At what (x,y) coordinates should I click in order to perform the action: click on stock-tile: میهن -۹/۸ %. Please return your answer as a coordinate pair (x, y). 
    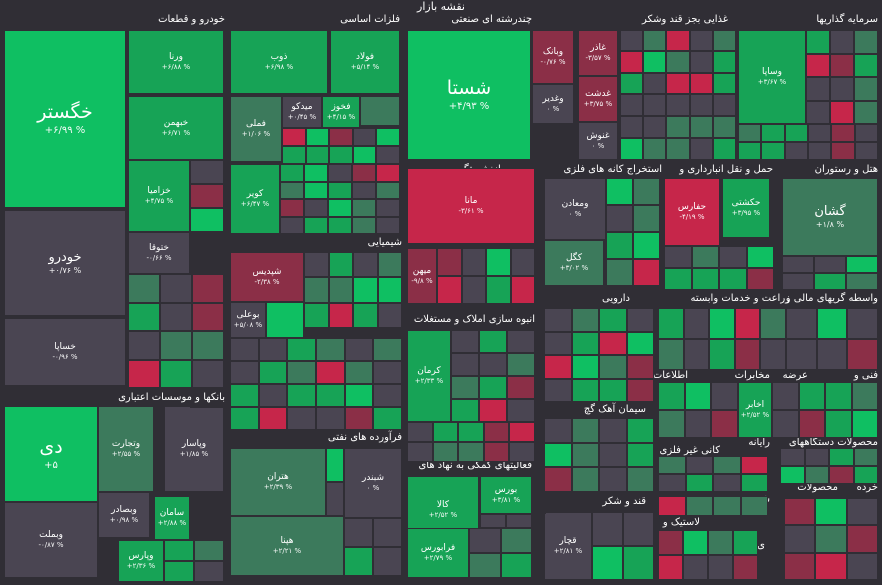
    Looking at the image, I should click on (422, 276).